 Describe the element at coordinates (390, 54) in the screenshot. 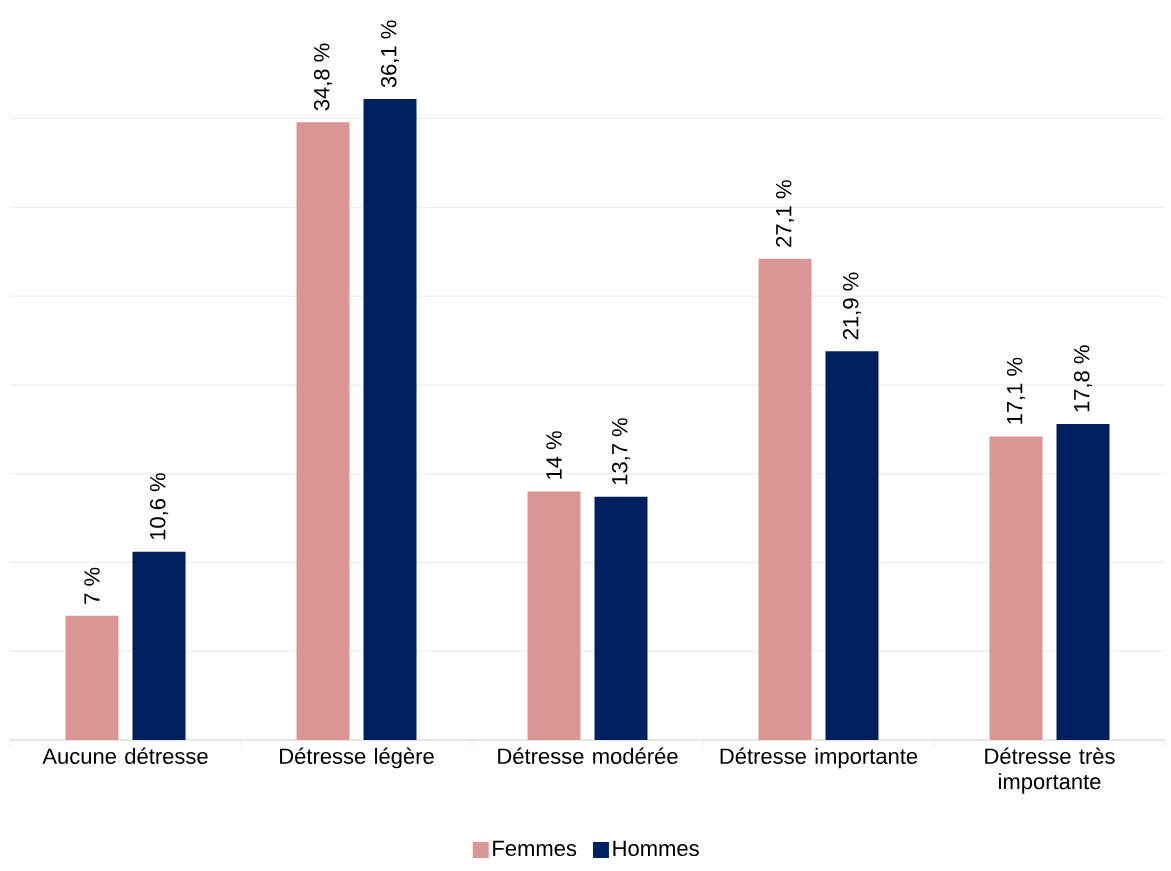

I see `data-label: 36,1 %` at that location.